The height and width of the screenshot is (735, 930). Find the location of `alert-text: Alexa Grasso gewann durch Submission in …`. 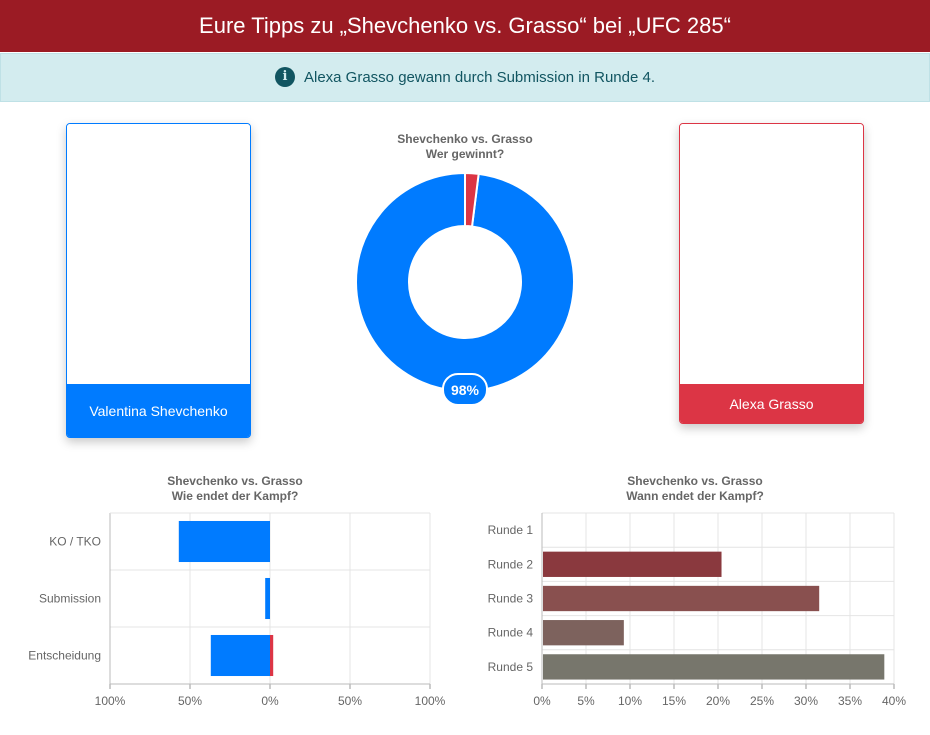

alert-text: Alexa Grasso gewann durch Submission in … is located at coordinates (479, 77).